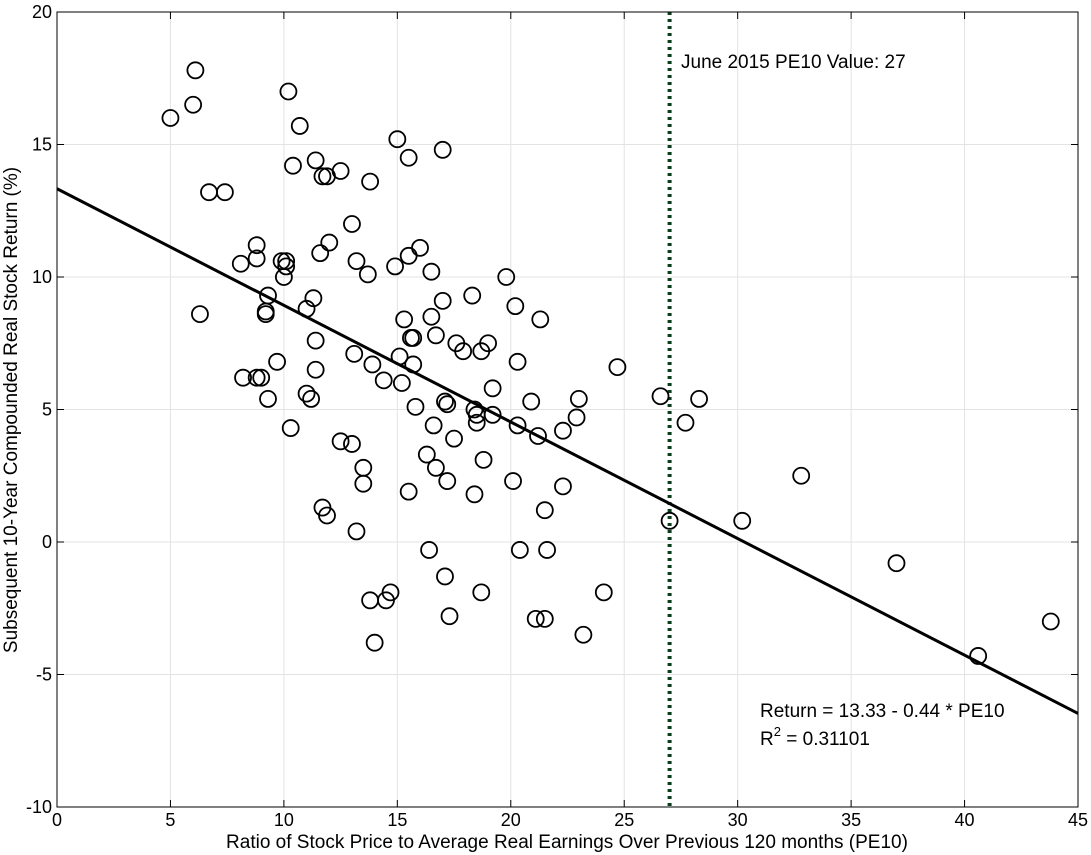 This screenshot has height=855, width=1091. Describe the element at coordinates (57, 820) in the screenshot. I see `x-tick-label: 0` at that location.